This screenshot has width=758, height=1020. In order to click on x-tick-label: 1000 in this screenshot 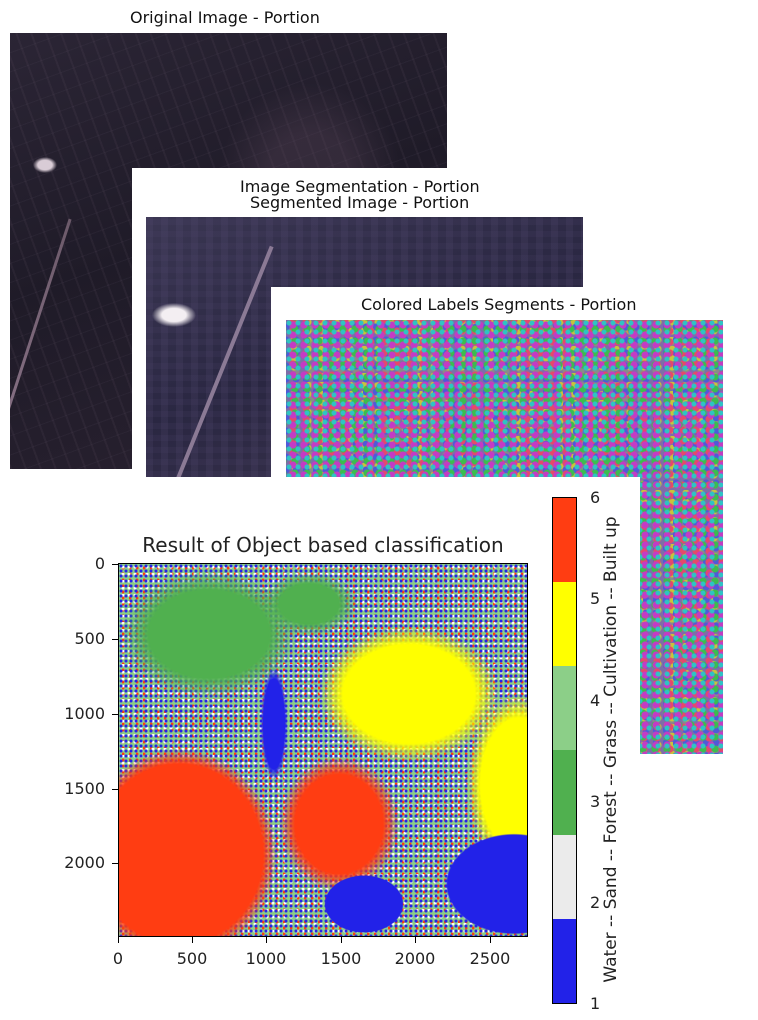, I will do `click(266, 958)`.